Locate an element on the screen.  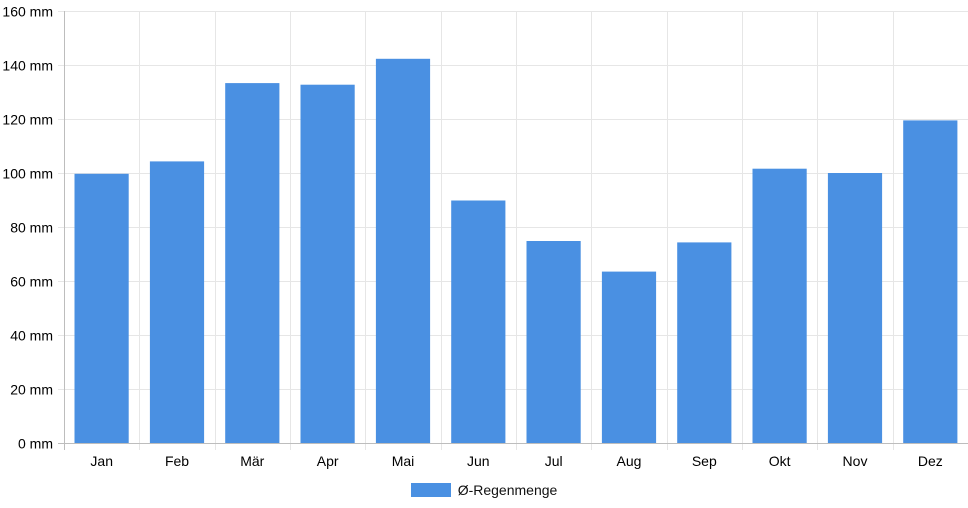
bar-nov is located at coordinates (855, 308).